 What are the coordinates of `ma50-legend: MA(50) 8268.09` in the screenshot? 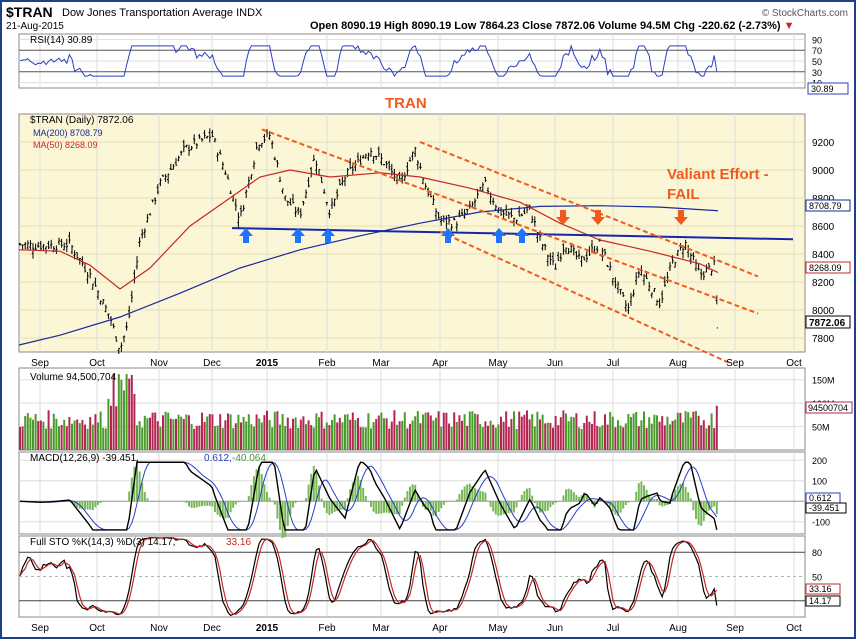 It's located at (65, 145).